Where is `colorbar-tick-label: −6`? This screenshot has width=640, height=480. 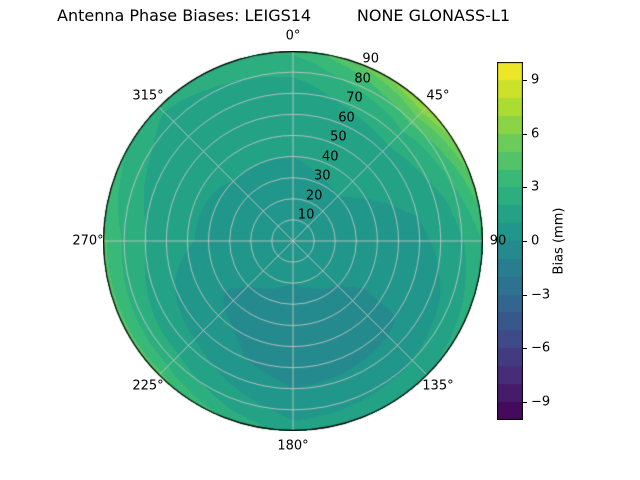
colorbar-tick-label: −6 is located at coordinates (541, 348).